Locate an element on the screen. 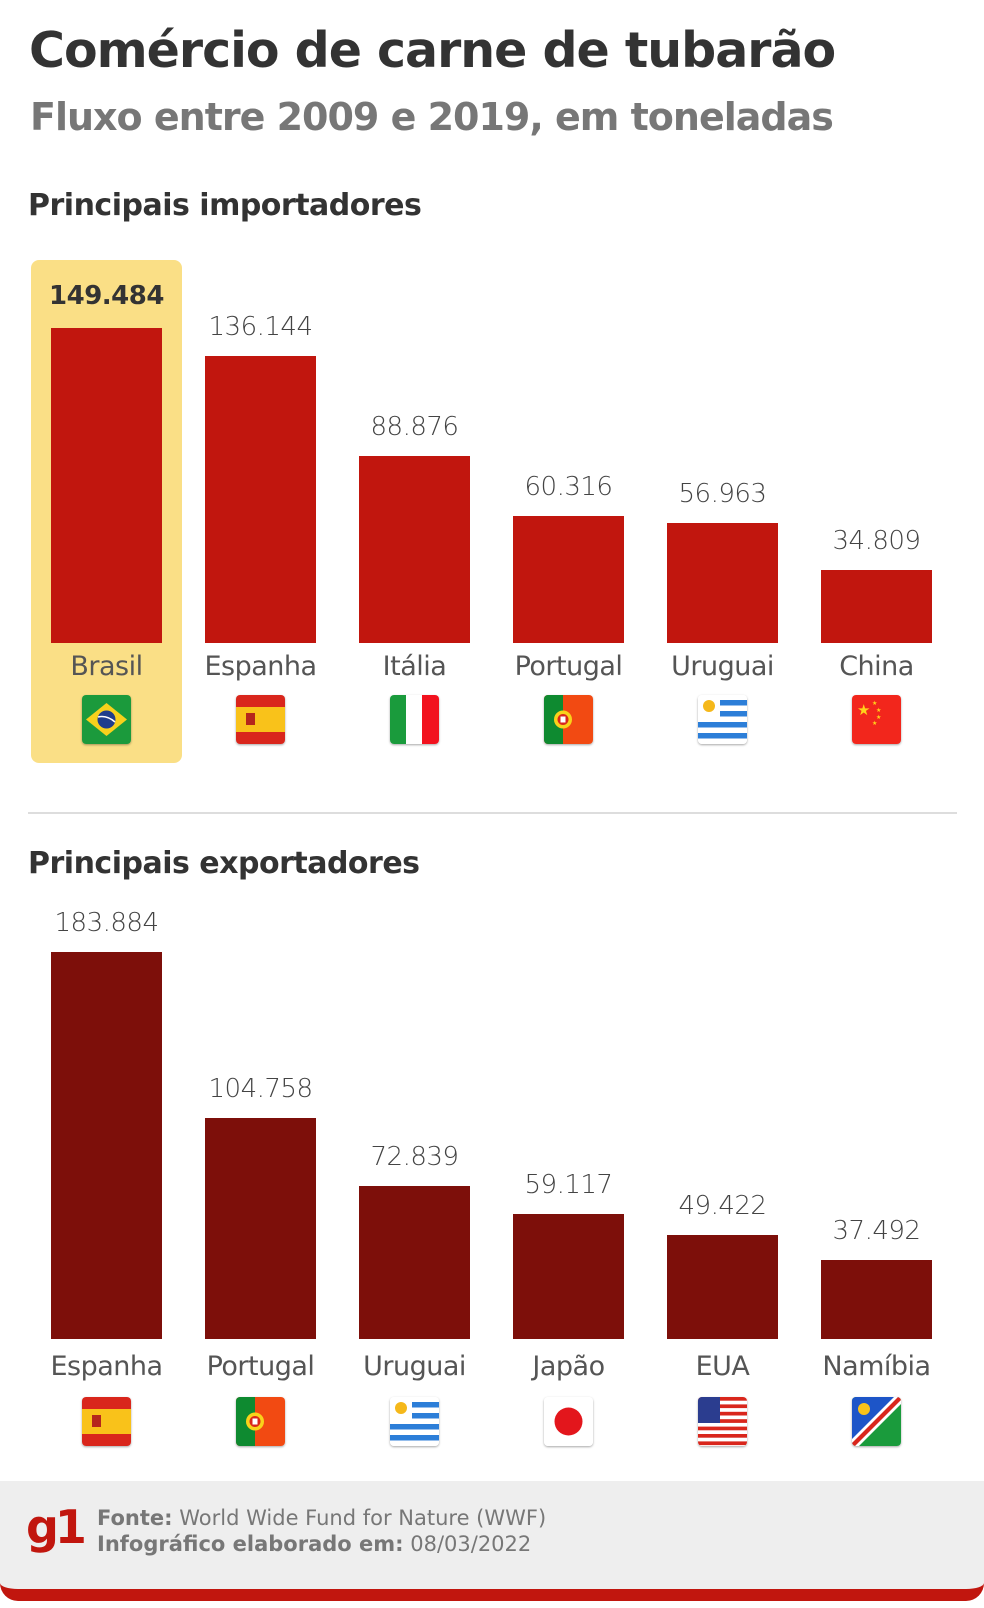 This screenshot has height=1608, width=984. usa-flag-icon is located at coordinates (722, 1421).